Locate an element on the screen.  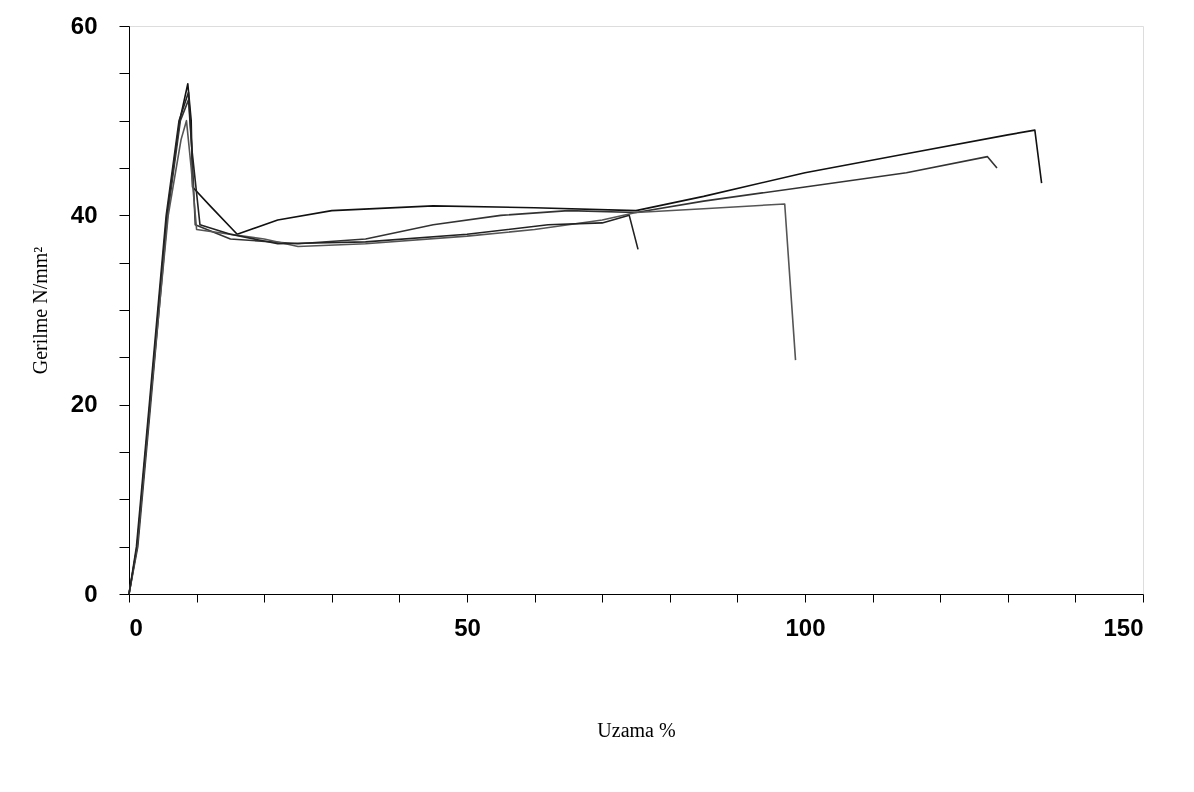
y-axis-title: Gerilme N/mm² is located at coordinates (39, 310).